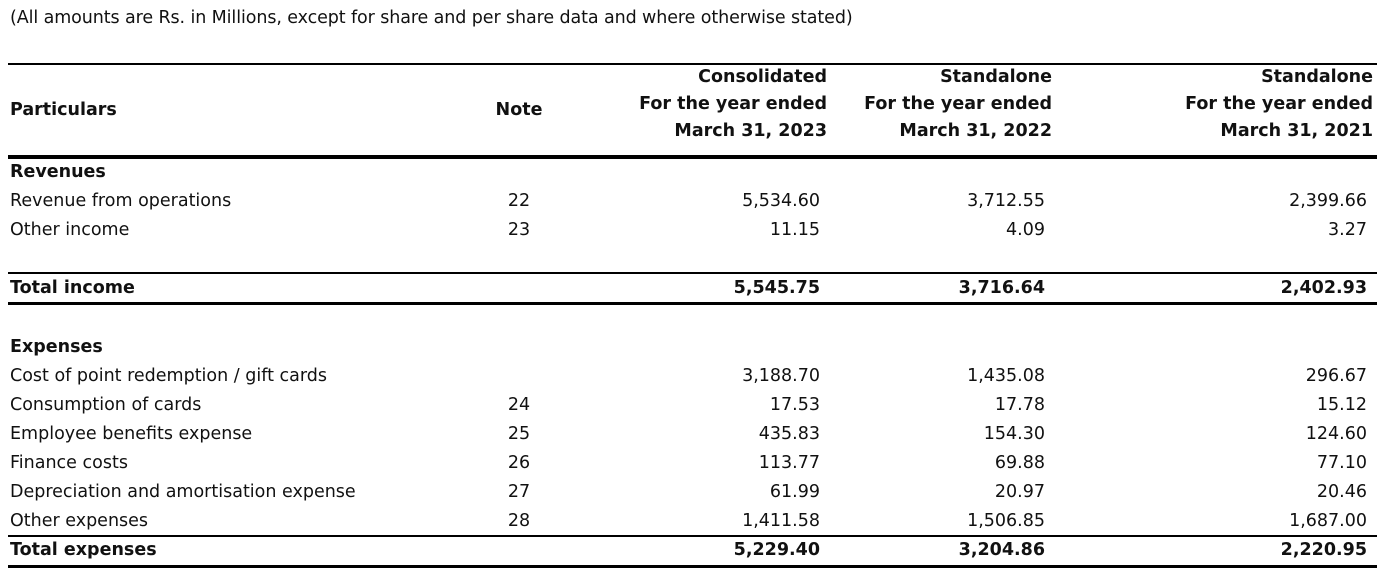 This screenshot has height=580, width=1384. I want to click on header-col3-line1: Standalone, so click(1317, 77).